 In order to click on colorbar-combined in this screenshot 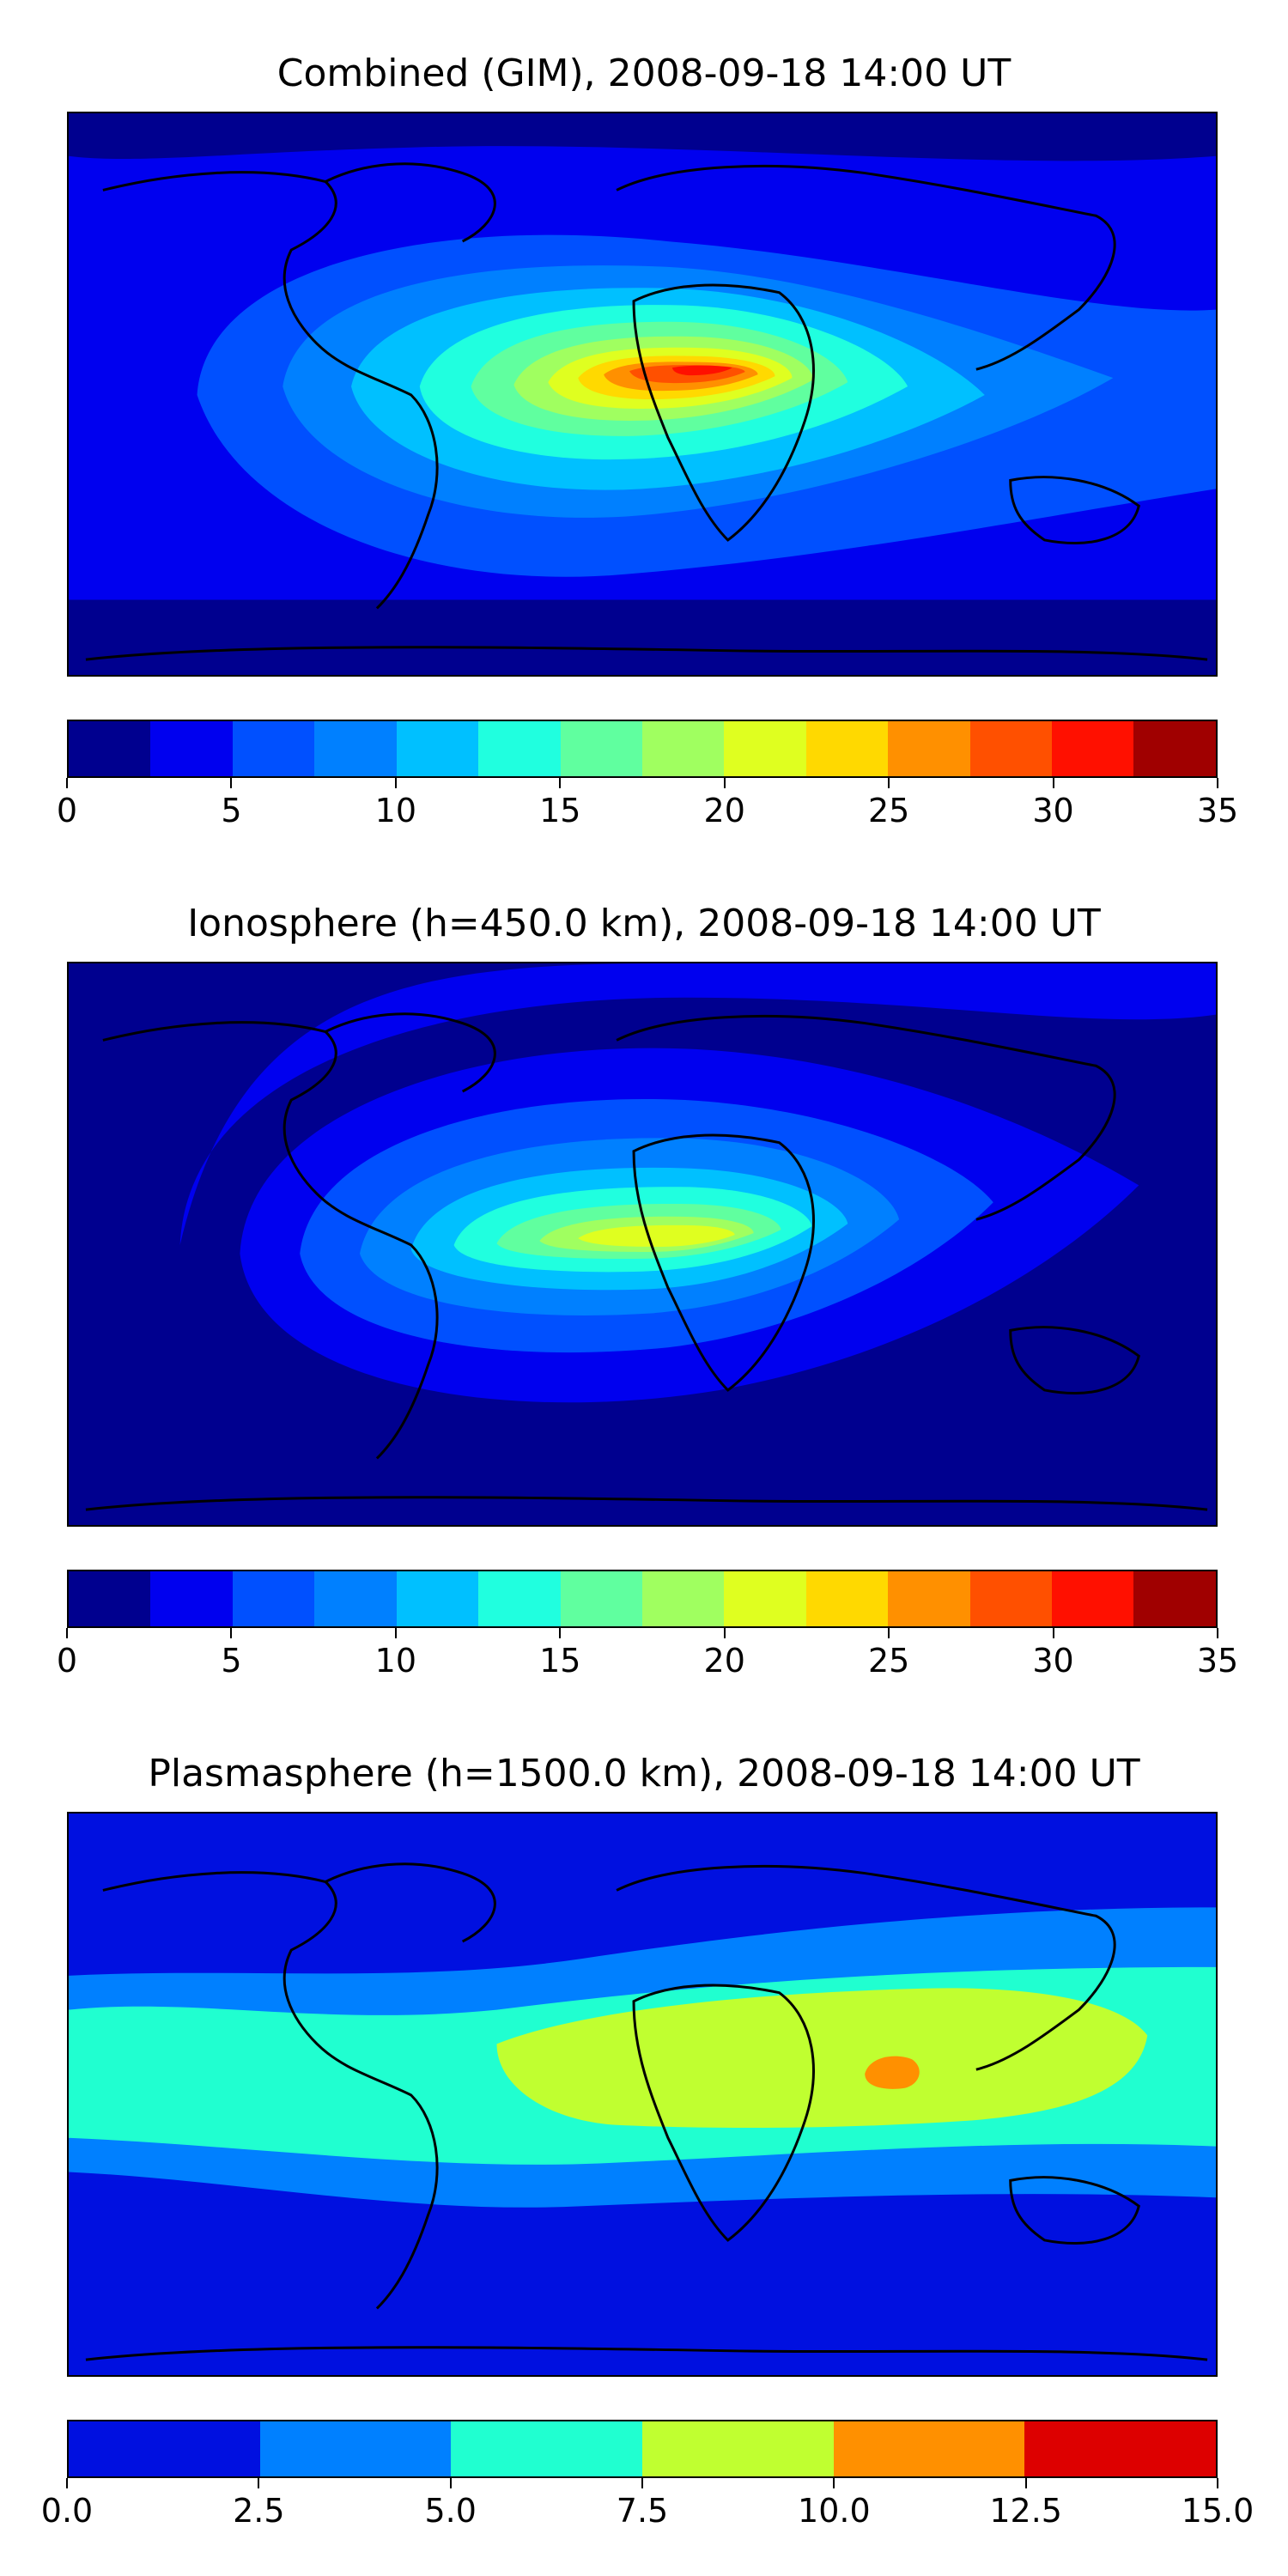, I will do `click(642, 749)`.